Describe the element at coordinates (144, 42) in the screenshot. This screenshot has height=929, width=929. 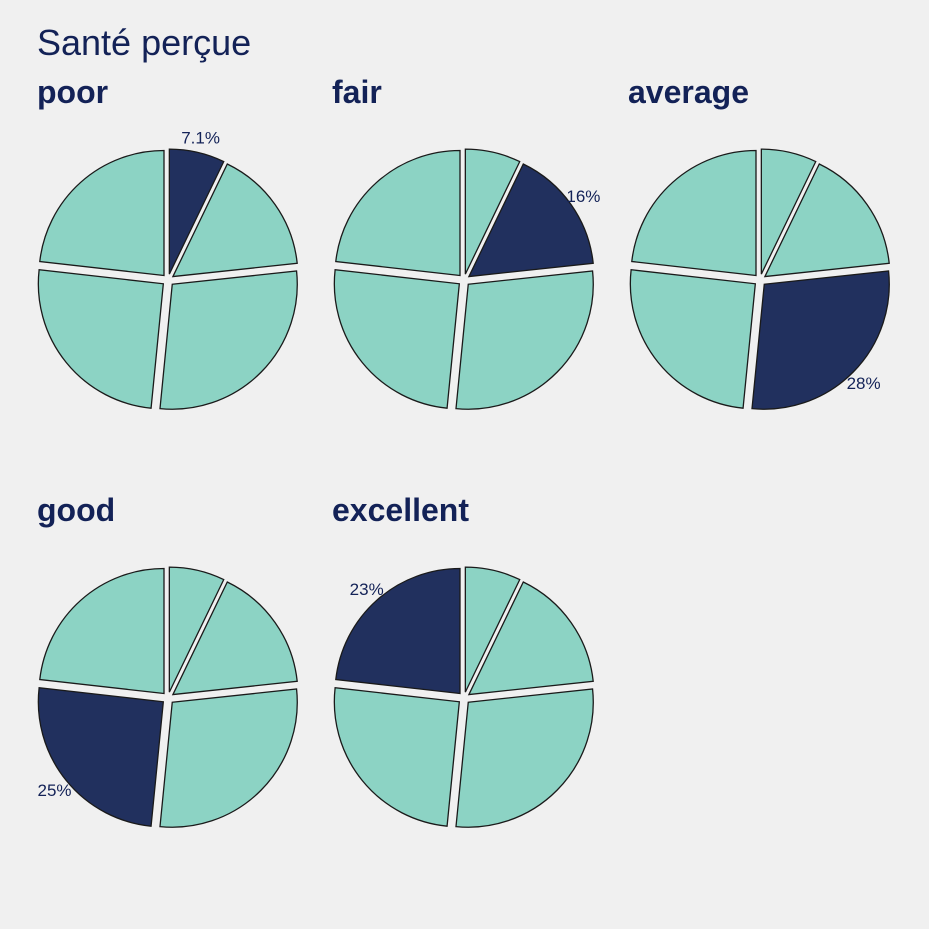
I see `chart-title: Santé perçue` at that location.